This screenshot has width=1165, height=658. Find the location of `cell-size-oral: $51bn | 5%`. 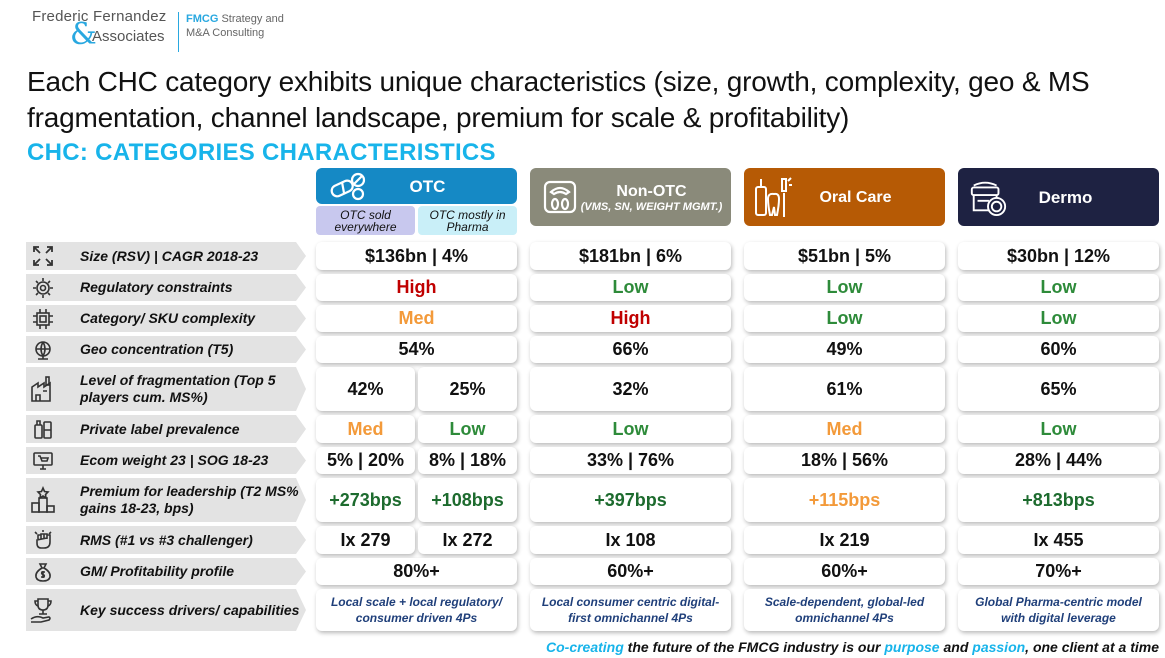

cell-size-oral: $51bn | 5% is located at coordinates (844, 256).